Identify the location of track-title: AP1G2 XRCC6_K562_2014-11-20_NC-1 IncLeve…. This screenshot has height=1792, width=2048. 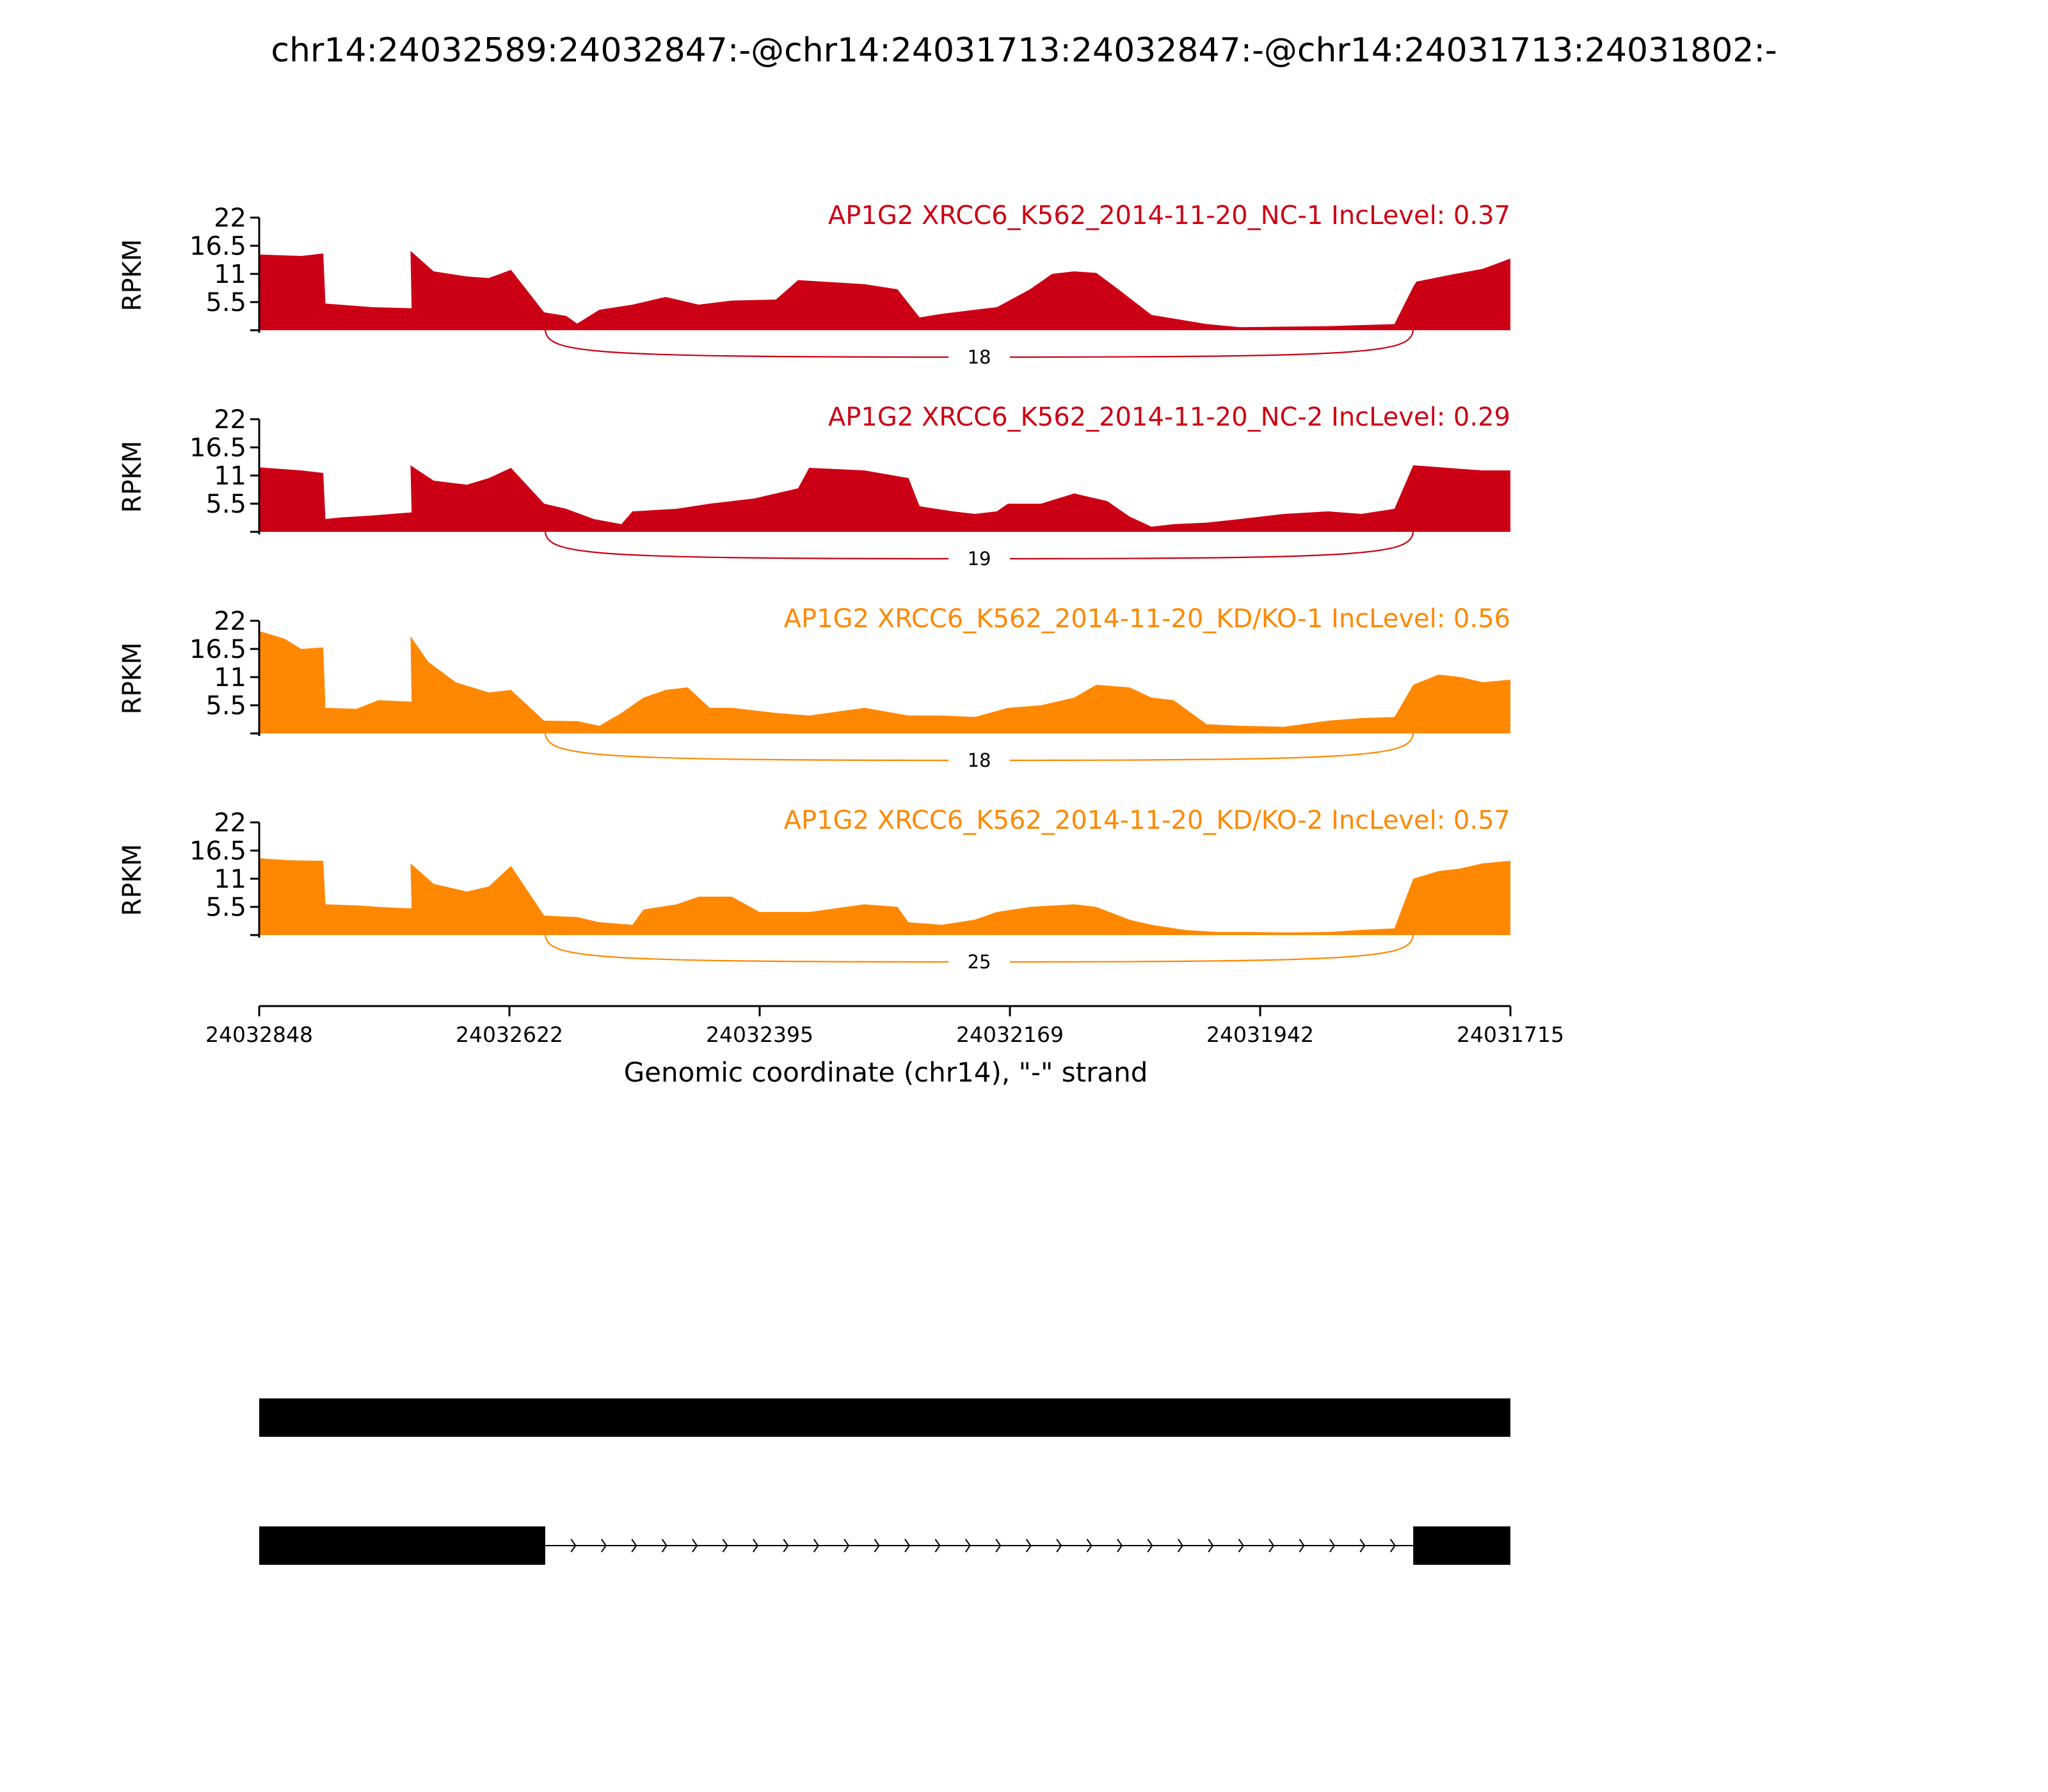
(1169, 215).